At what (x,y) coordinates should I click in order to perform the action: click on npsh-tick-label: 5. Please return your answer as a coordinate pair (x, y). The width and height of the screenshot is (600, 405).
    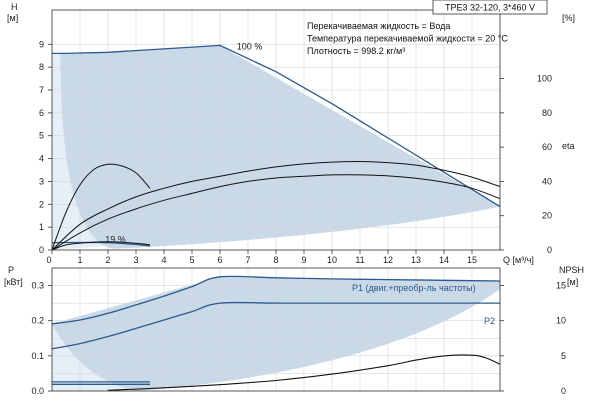
    Looking at the image, I should click on (563, 356).